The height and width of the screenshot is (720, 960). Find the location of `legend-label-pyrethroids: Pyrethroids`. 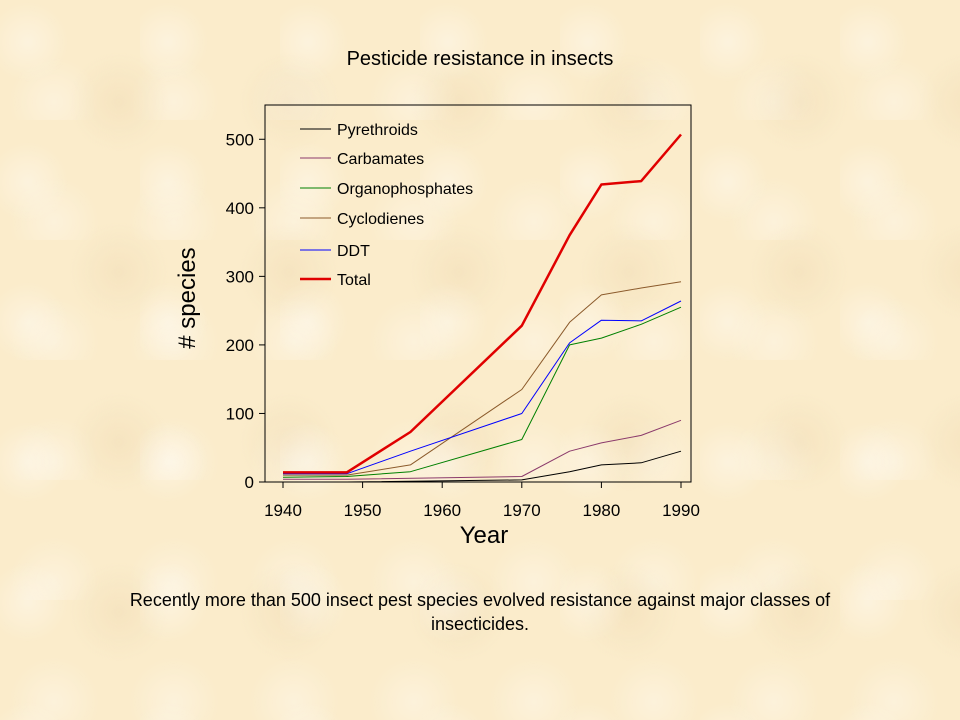

legend-label-pyrethroids: Pyrethroids is located at coordinates (377, 130).